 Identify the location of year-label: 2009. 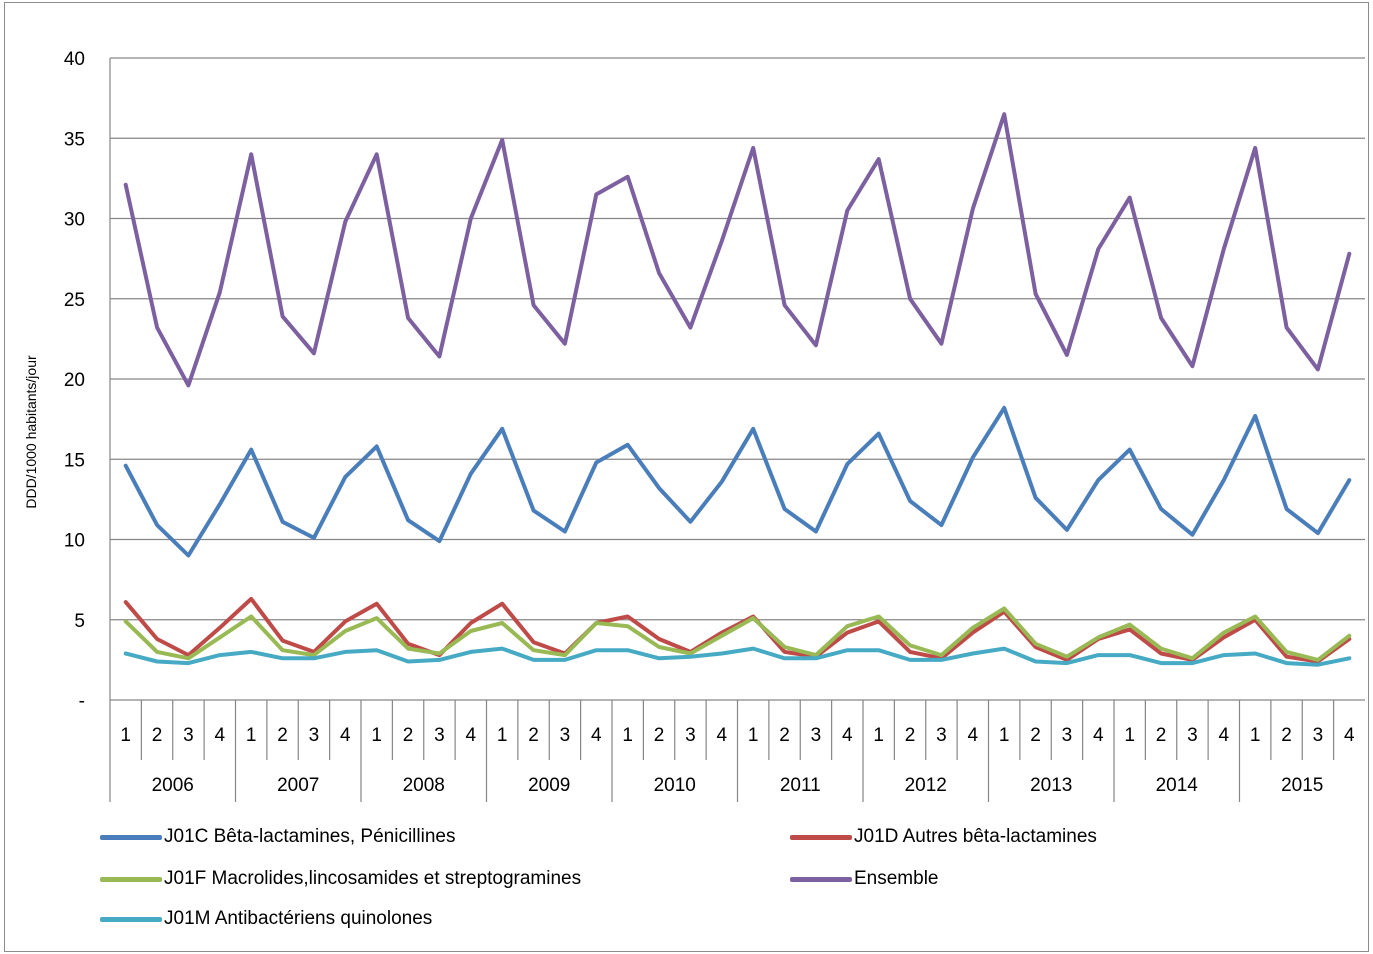
(549, 785).